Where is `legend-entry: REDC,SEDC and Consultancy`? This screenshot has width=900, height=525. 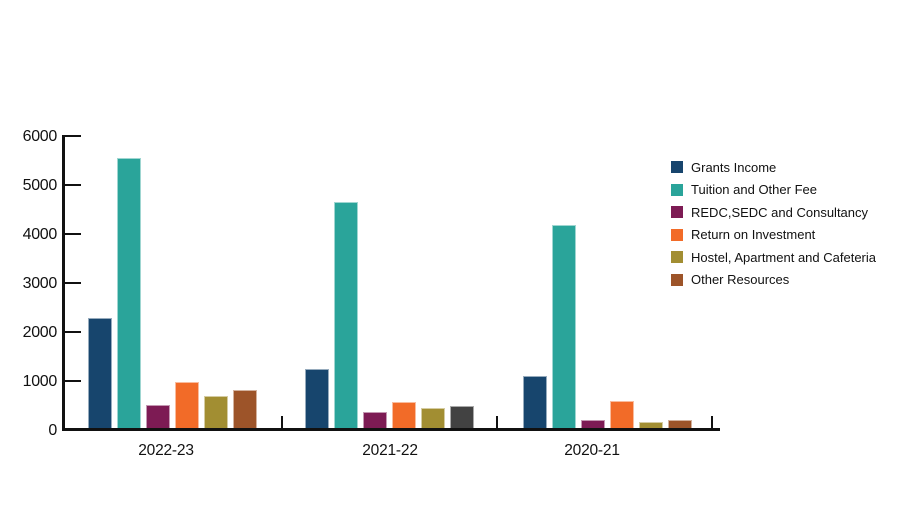 legend-entry: REDC,SEDC and Consultancy is located at coordinates (773, 212).